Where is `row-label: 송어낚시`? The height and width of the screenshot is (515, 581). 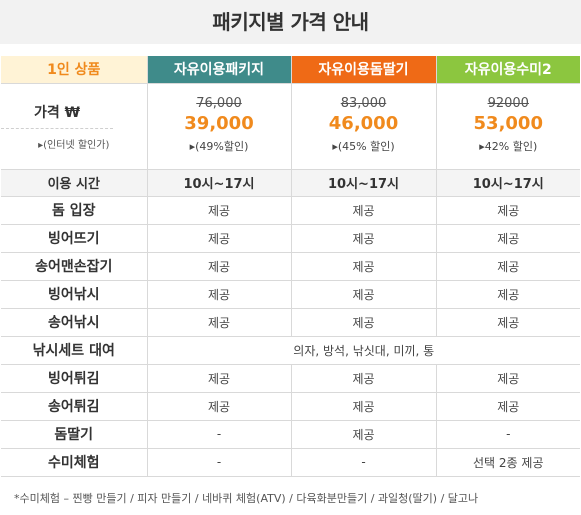
row-label: 송어낚시 is located at coordinates (74, 322).